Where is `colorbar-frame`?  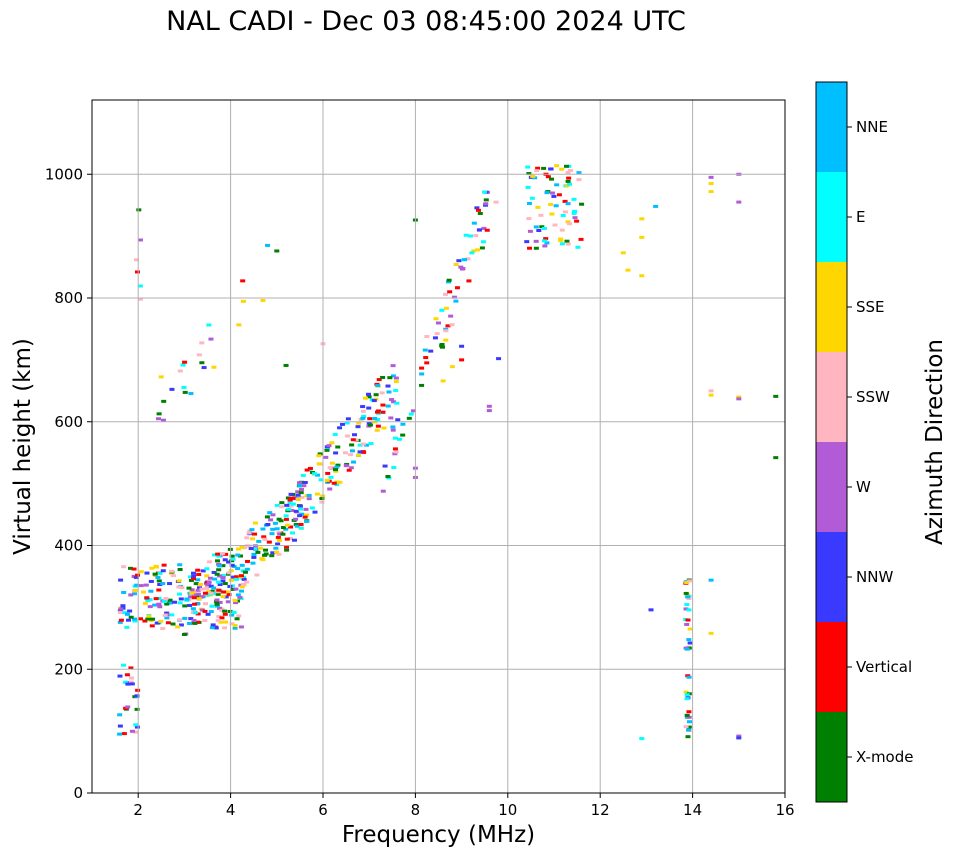 colorbar-frame is located at coordinates (831, 442).